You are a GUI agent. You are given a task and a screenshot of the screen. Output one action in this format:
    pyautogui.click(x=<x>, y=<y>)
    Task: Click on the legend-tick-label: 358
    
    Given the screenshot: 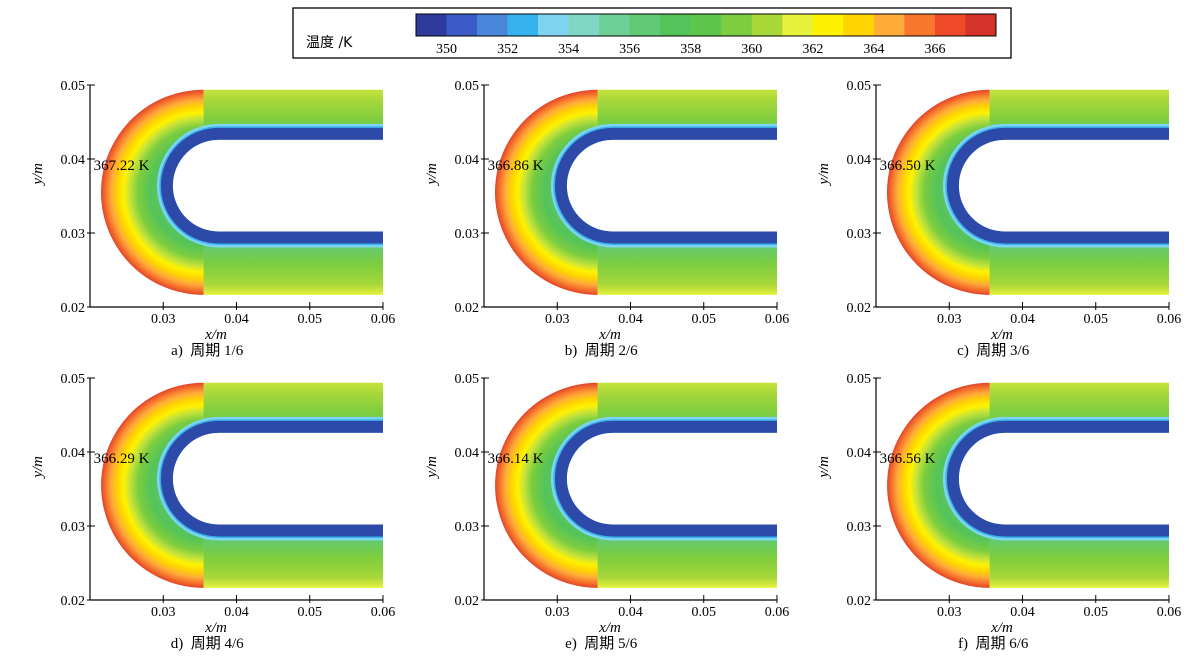 What is the action you would take?
    pyautogui.click(x=690, y=49)
    